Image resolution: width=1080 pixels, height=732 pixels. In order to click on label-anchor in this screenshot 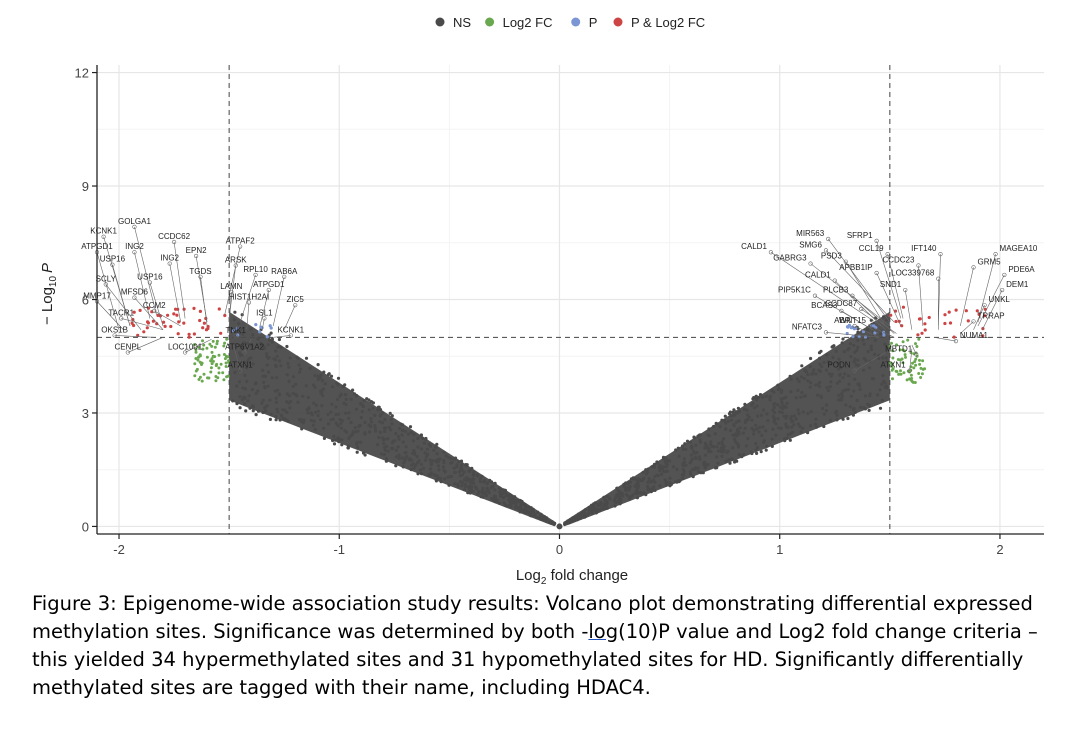, I will do `click(268, 290)`.